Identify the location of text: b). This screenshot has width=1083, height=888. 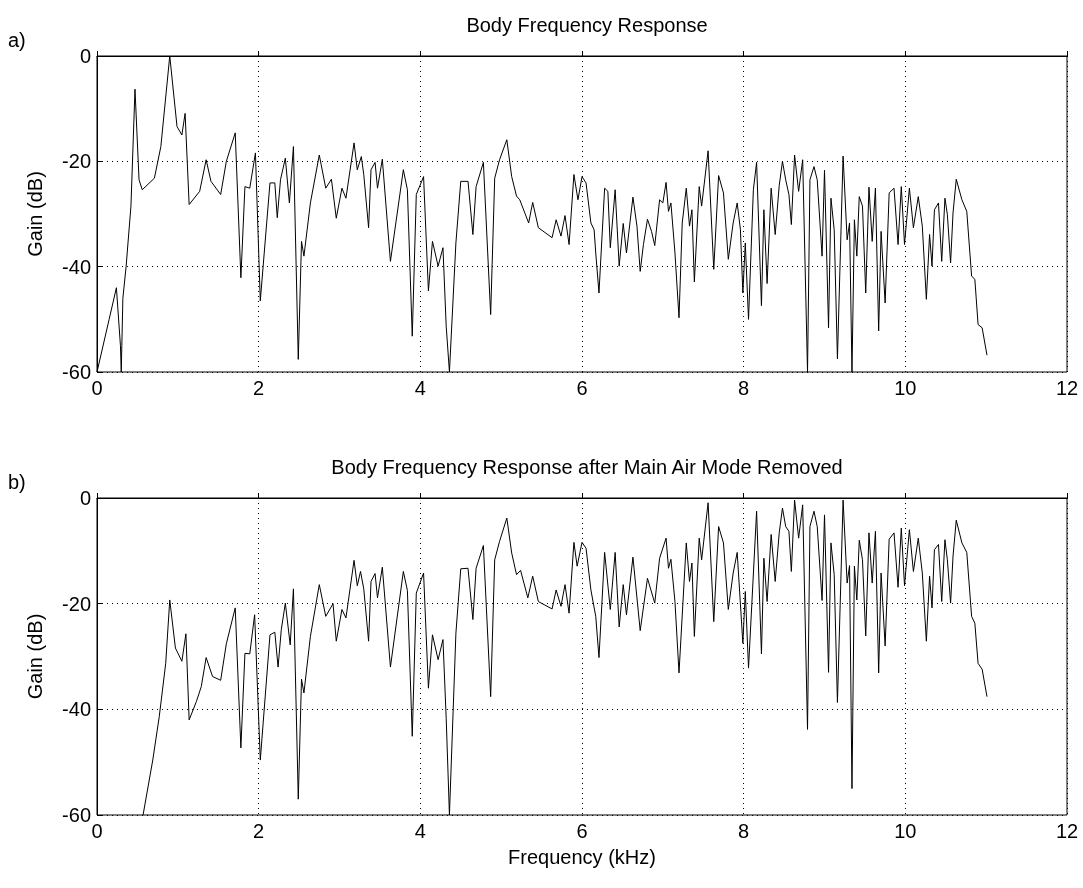
(17, 482).